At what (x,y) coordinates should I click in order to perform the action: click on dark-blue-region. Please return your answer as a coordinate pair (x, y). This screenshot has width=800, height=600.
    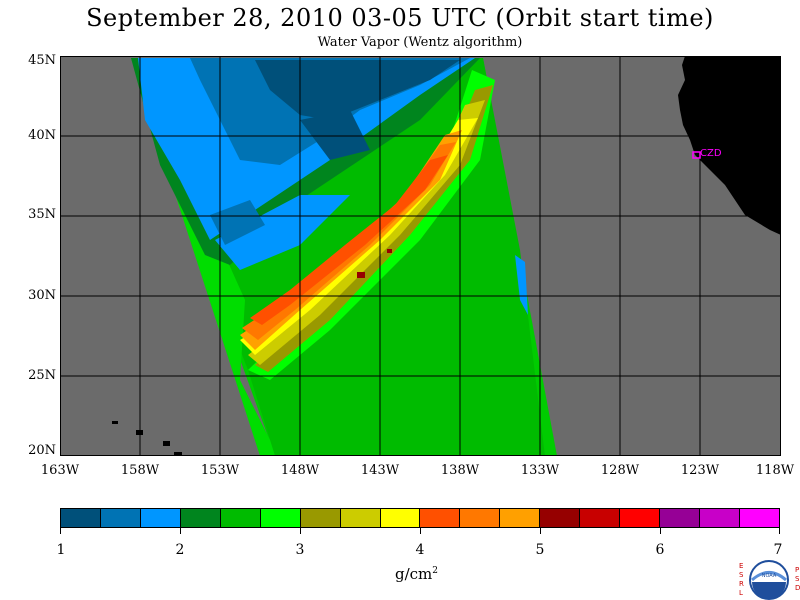
    Looking at the image, I should click on (357, 90).